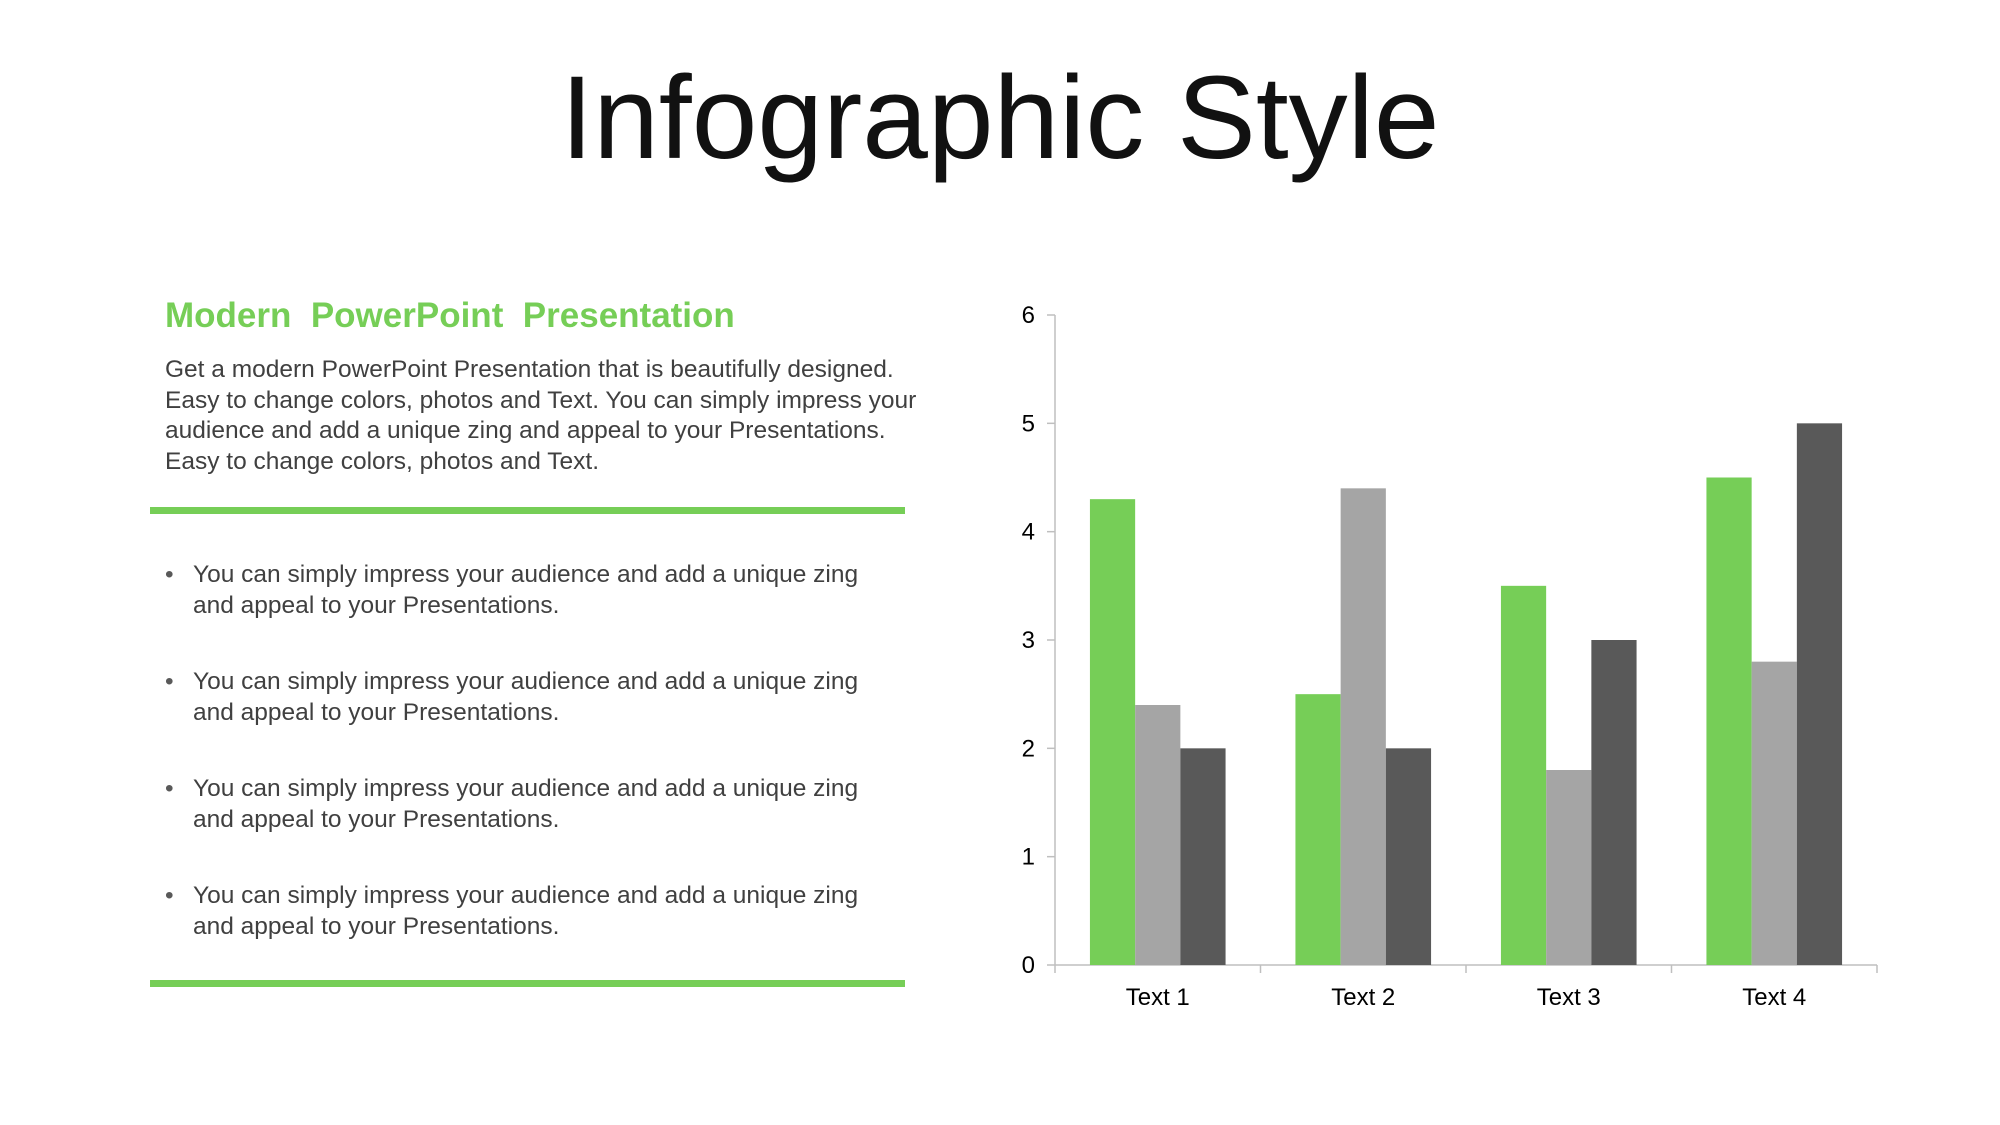 This screenshot has width=2000, height=1125. Describe the element at coordinates (450, 315) in the screenshot. I see `section-subheading: Modern PowerPoint Presentation` at that location.